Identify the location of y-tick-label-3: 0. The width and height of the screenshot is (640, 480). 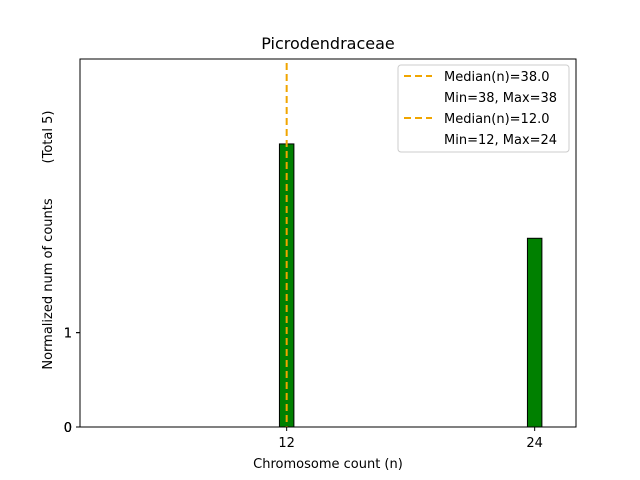
(68, 428).